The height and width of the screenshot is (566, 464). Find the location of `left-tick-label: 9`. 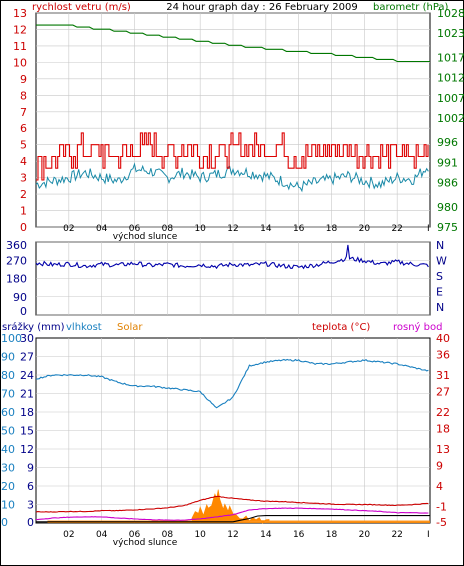

left-tick-label: 9 is located at coordinates (23, 79).